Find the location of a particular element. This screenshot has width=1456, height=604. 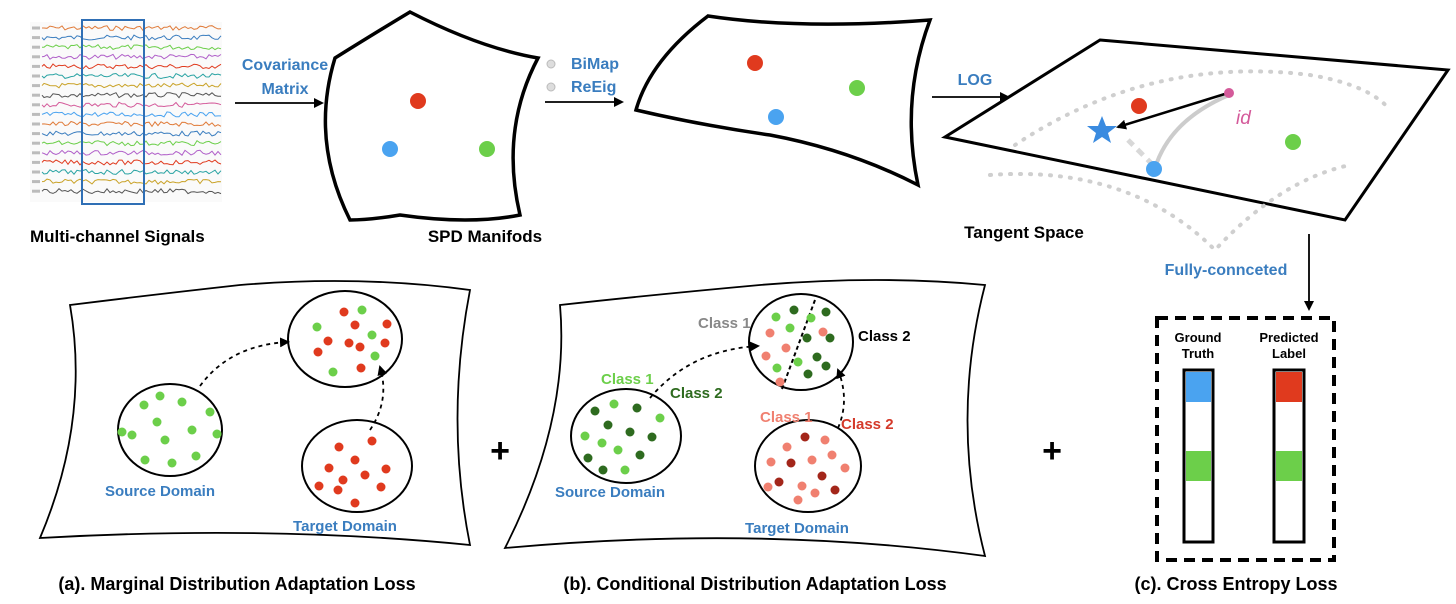

panel-b-source-class1-label: Class 1 is located at coordinates (627, 379).